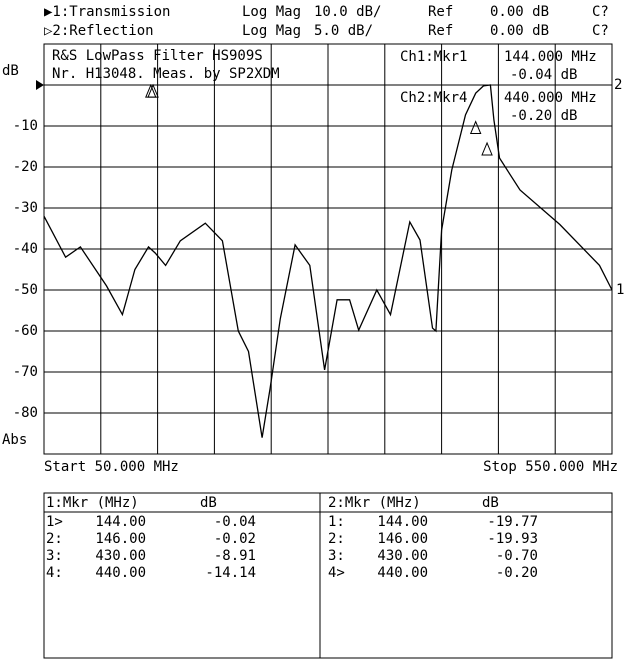 The image size is (640, 659). I want to click on row-label: 1>, so click(54, 522).